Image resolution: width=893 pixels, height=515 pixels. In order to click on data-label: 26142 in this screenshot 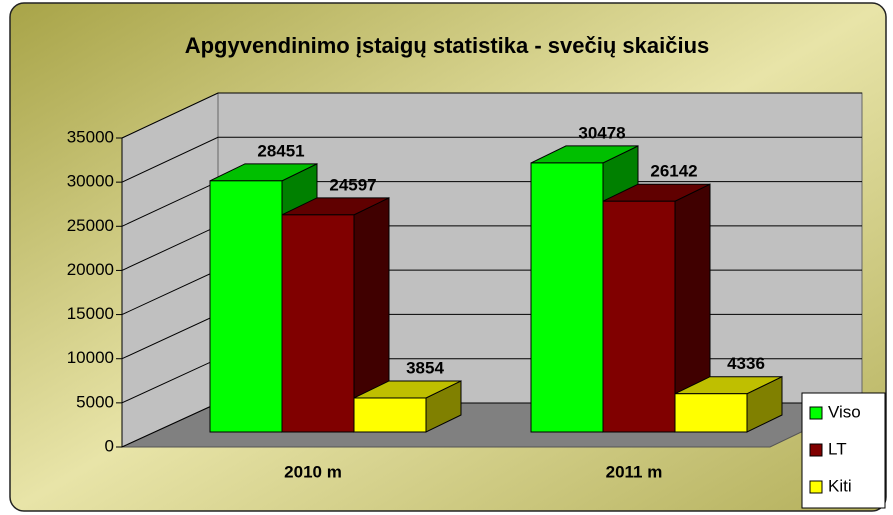, I will do `click(673, 171)`.